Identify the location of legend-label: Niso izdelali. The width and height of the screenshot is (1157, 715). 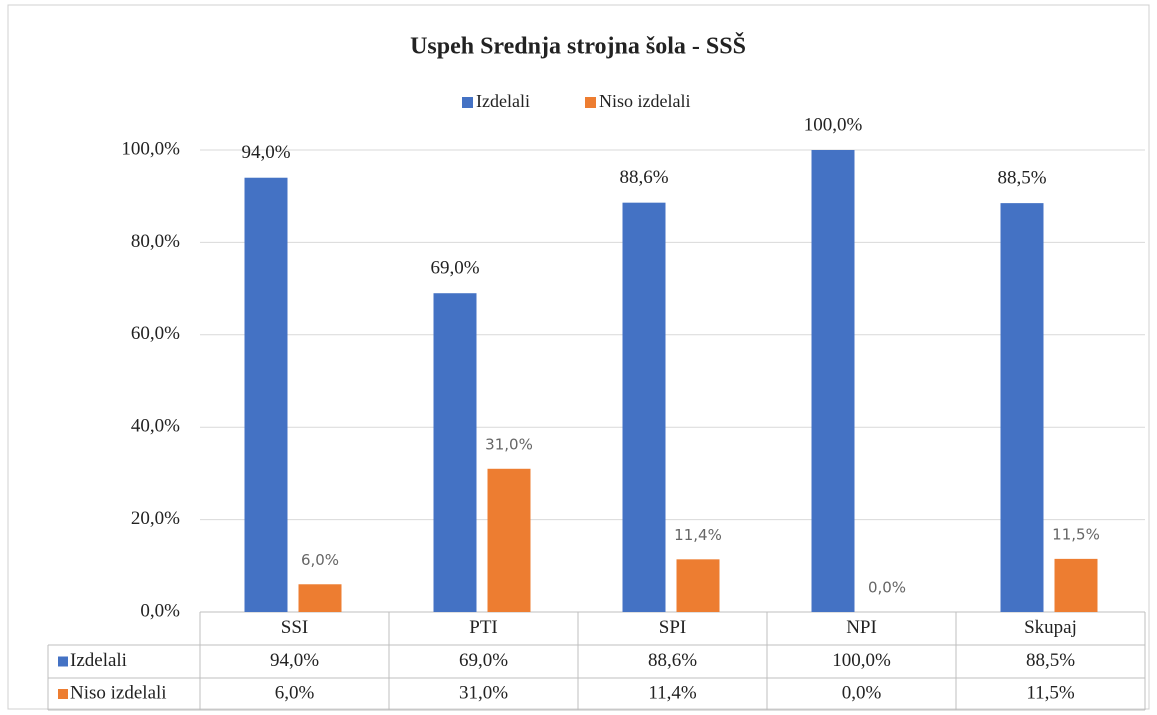
(644, 101).